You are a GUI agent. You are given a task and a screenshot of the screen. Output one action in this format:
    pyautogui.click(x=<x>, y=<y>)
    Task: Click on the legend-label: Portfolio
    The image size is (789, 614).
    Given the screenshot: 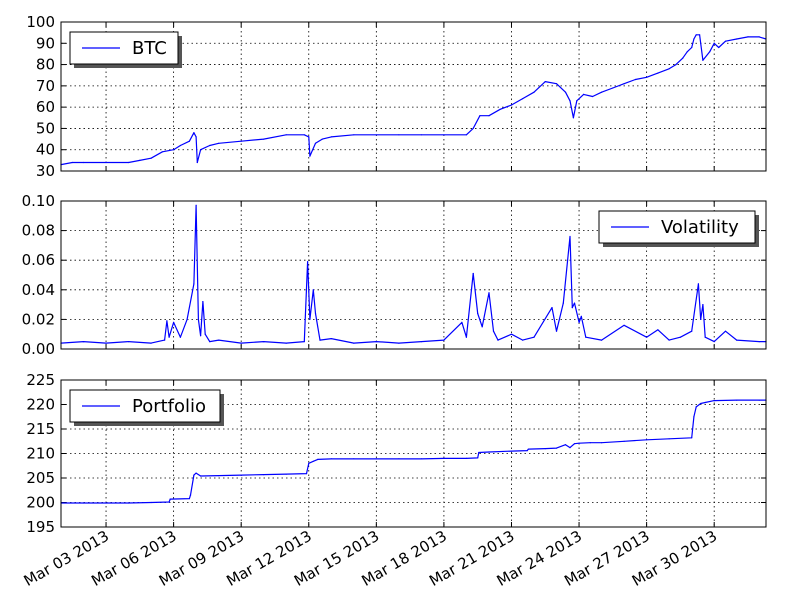 What is the action you would take?
    pyautogui.click(x=169, y=406)
    